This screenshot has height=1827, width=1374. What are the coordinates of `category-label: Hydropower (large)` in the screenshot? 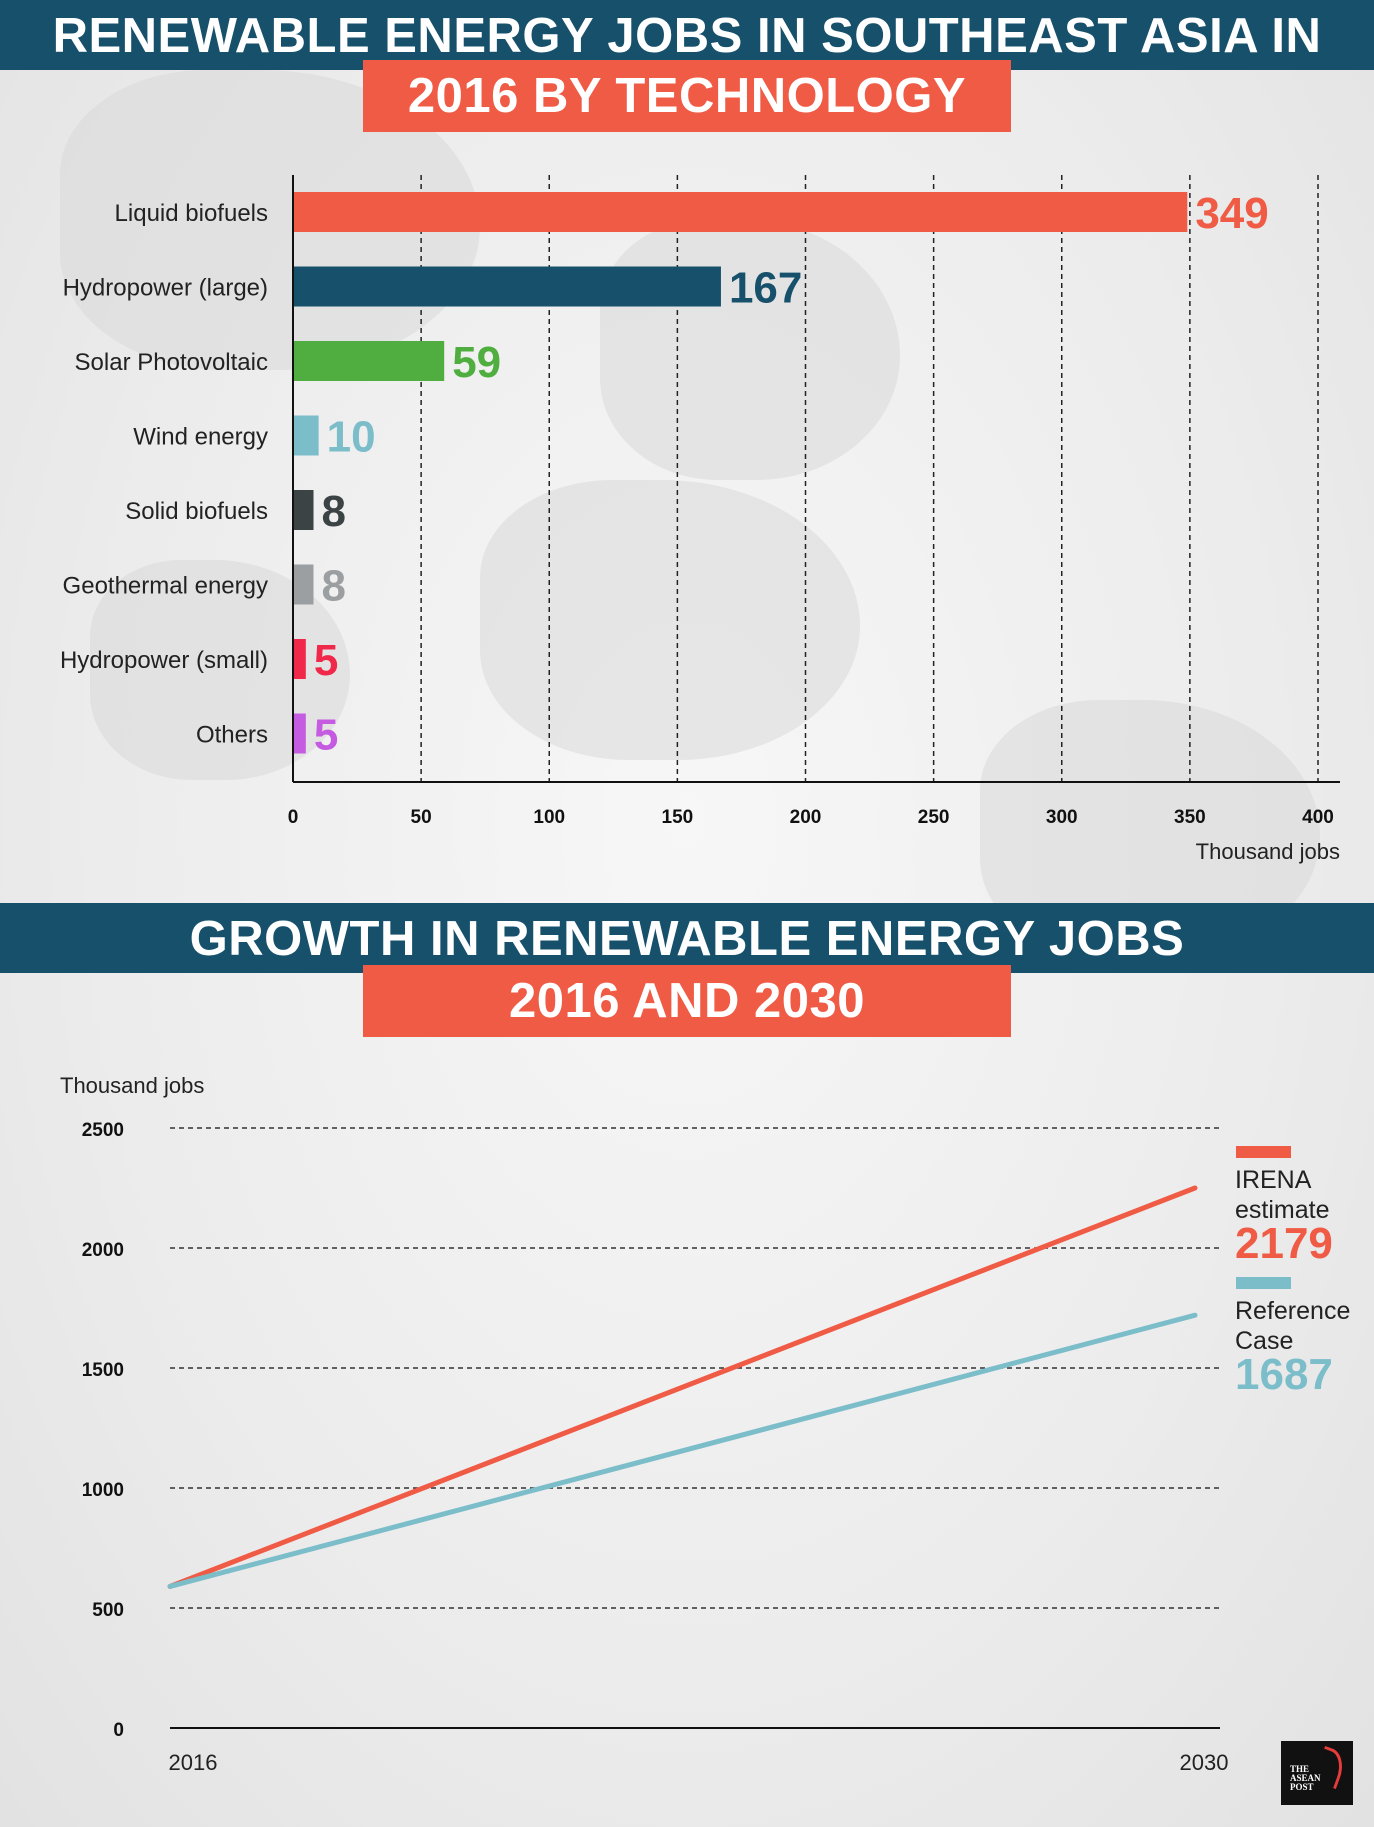 It's located at (165, 288).